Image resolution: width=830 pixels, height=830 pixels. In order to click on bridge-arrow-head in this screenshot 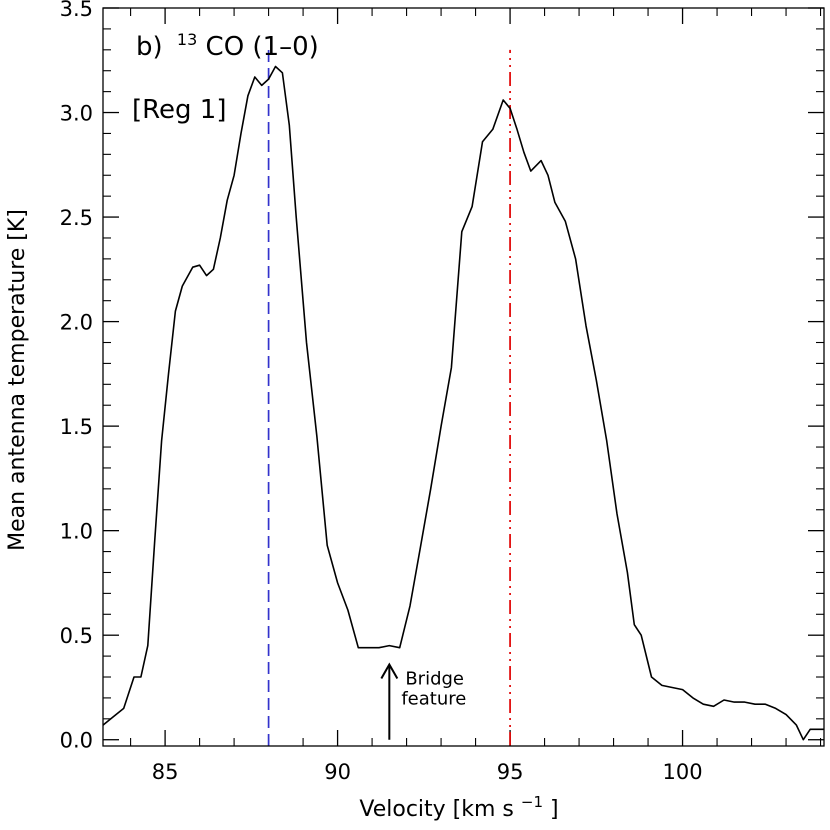, I will do `click(389, 670)`.